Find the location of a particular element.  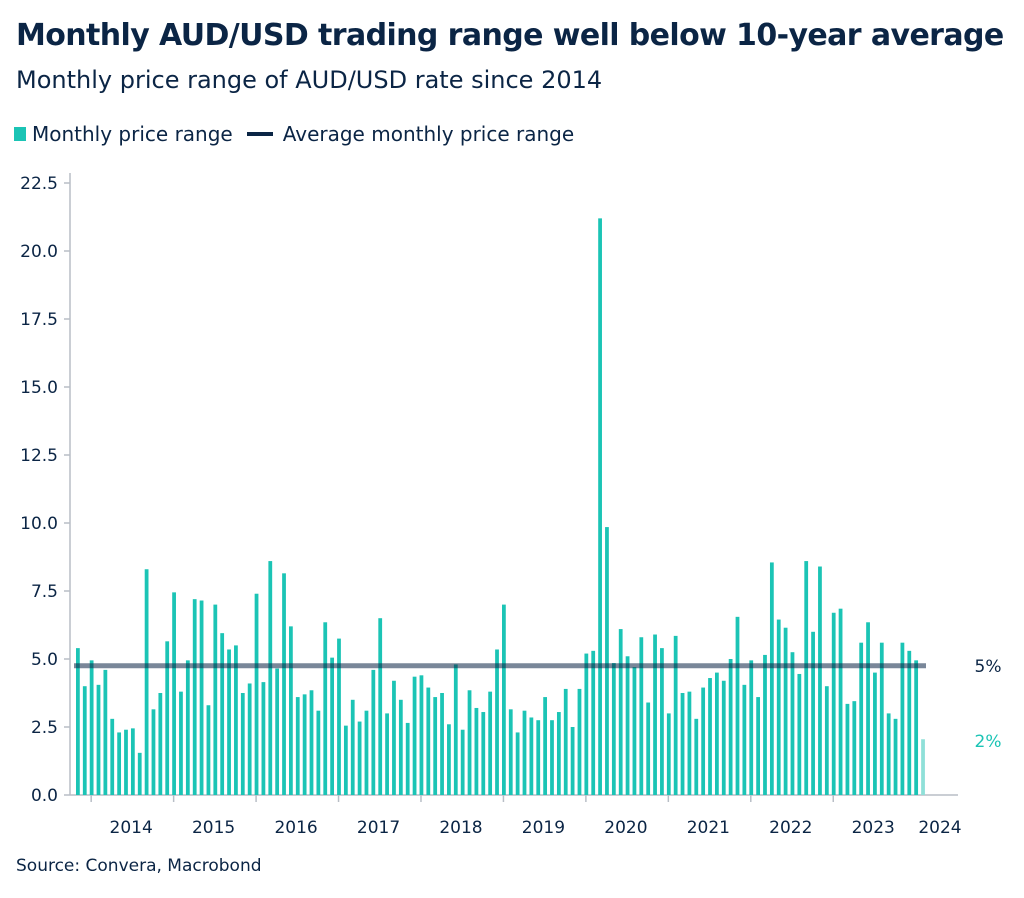

legend-label-monthly-range: Monthly price range is located at coordinates (132, 134).